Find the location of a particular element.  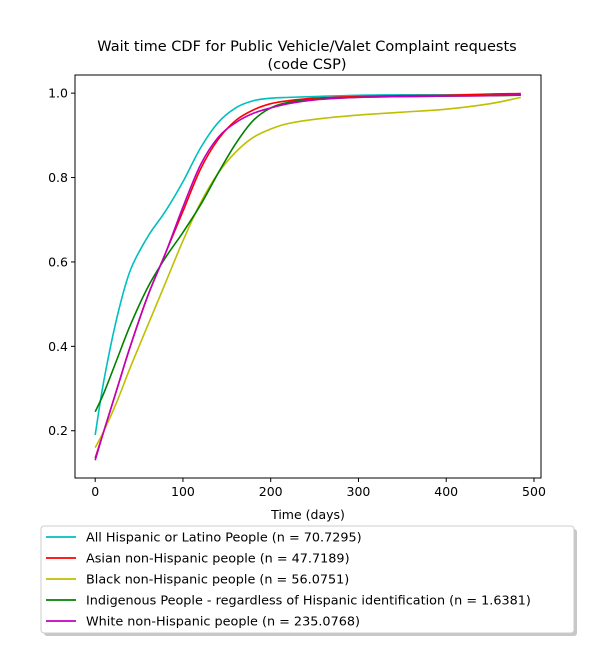

x-axis-label: Time (days) is located at coordinates (307, 514).